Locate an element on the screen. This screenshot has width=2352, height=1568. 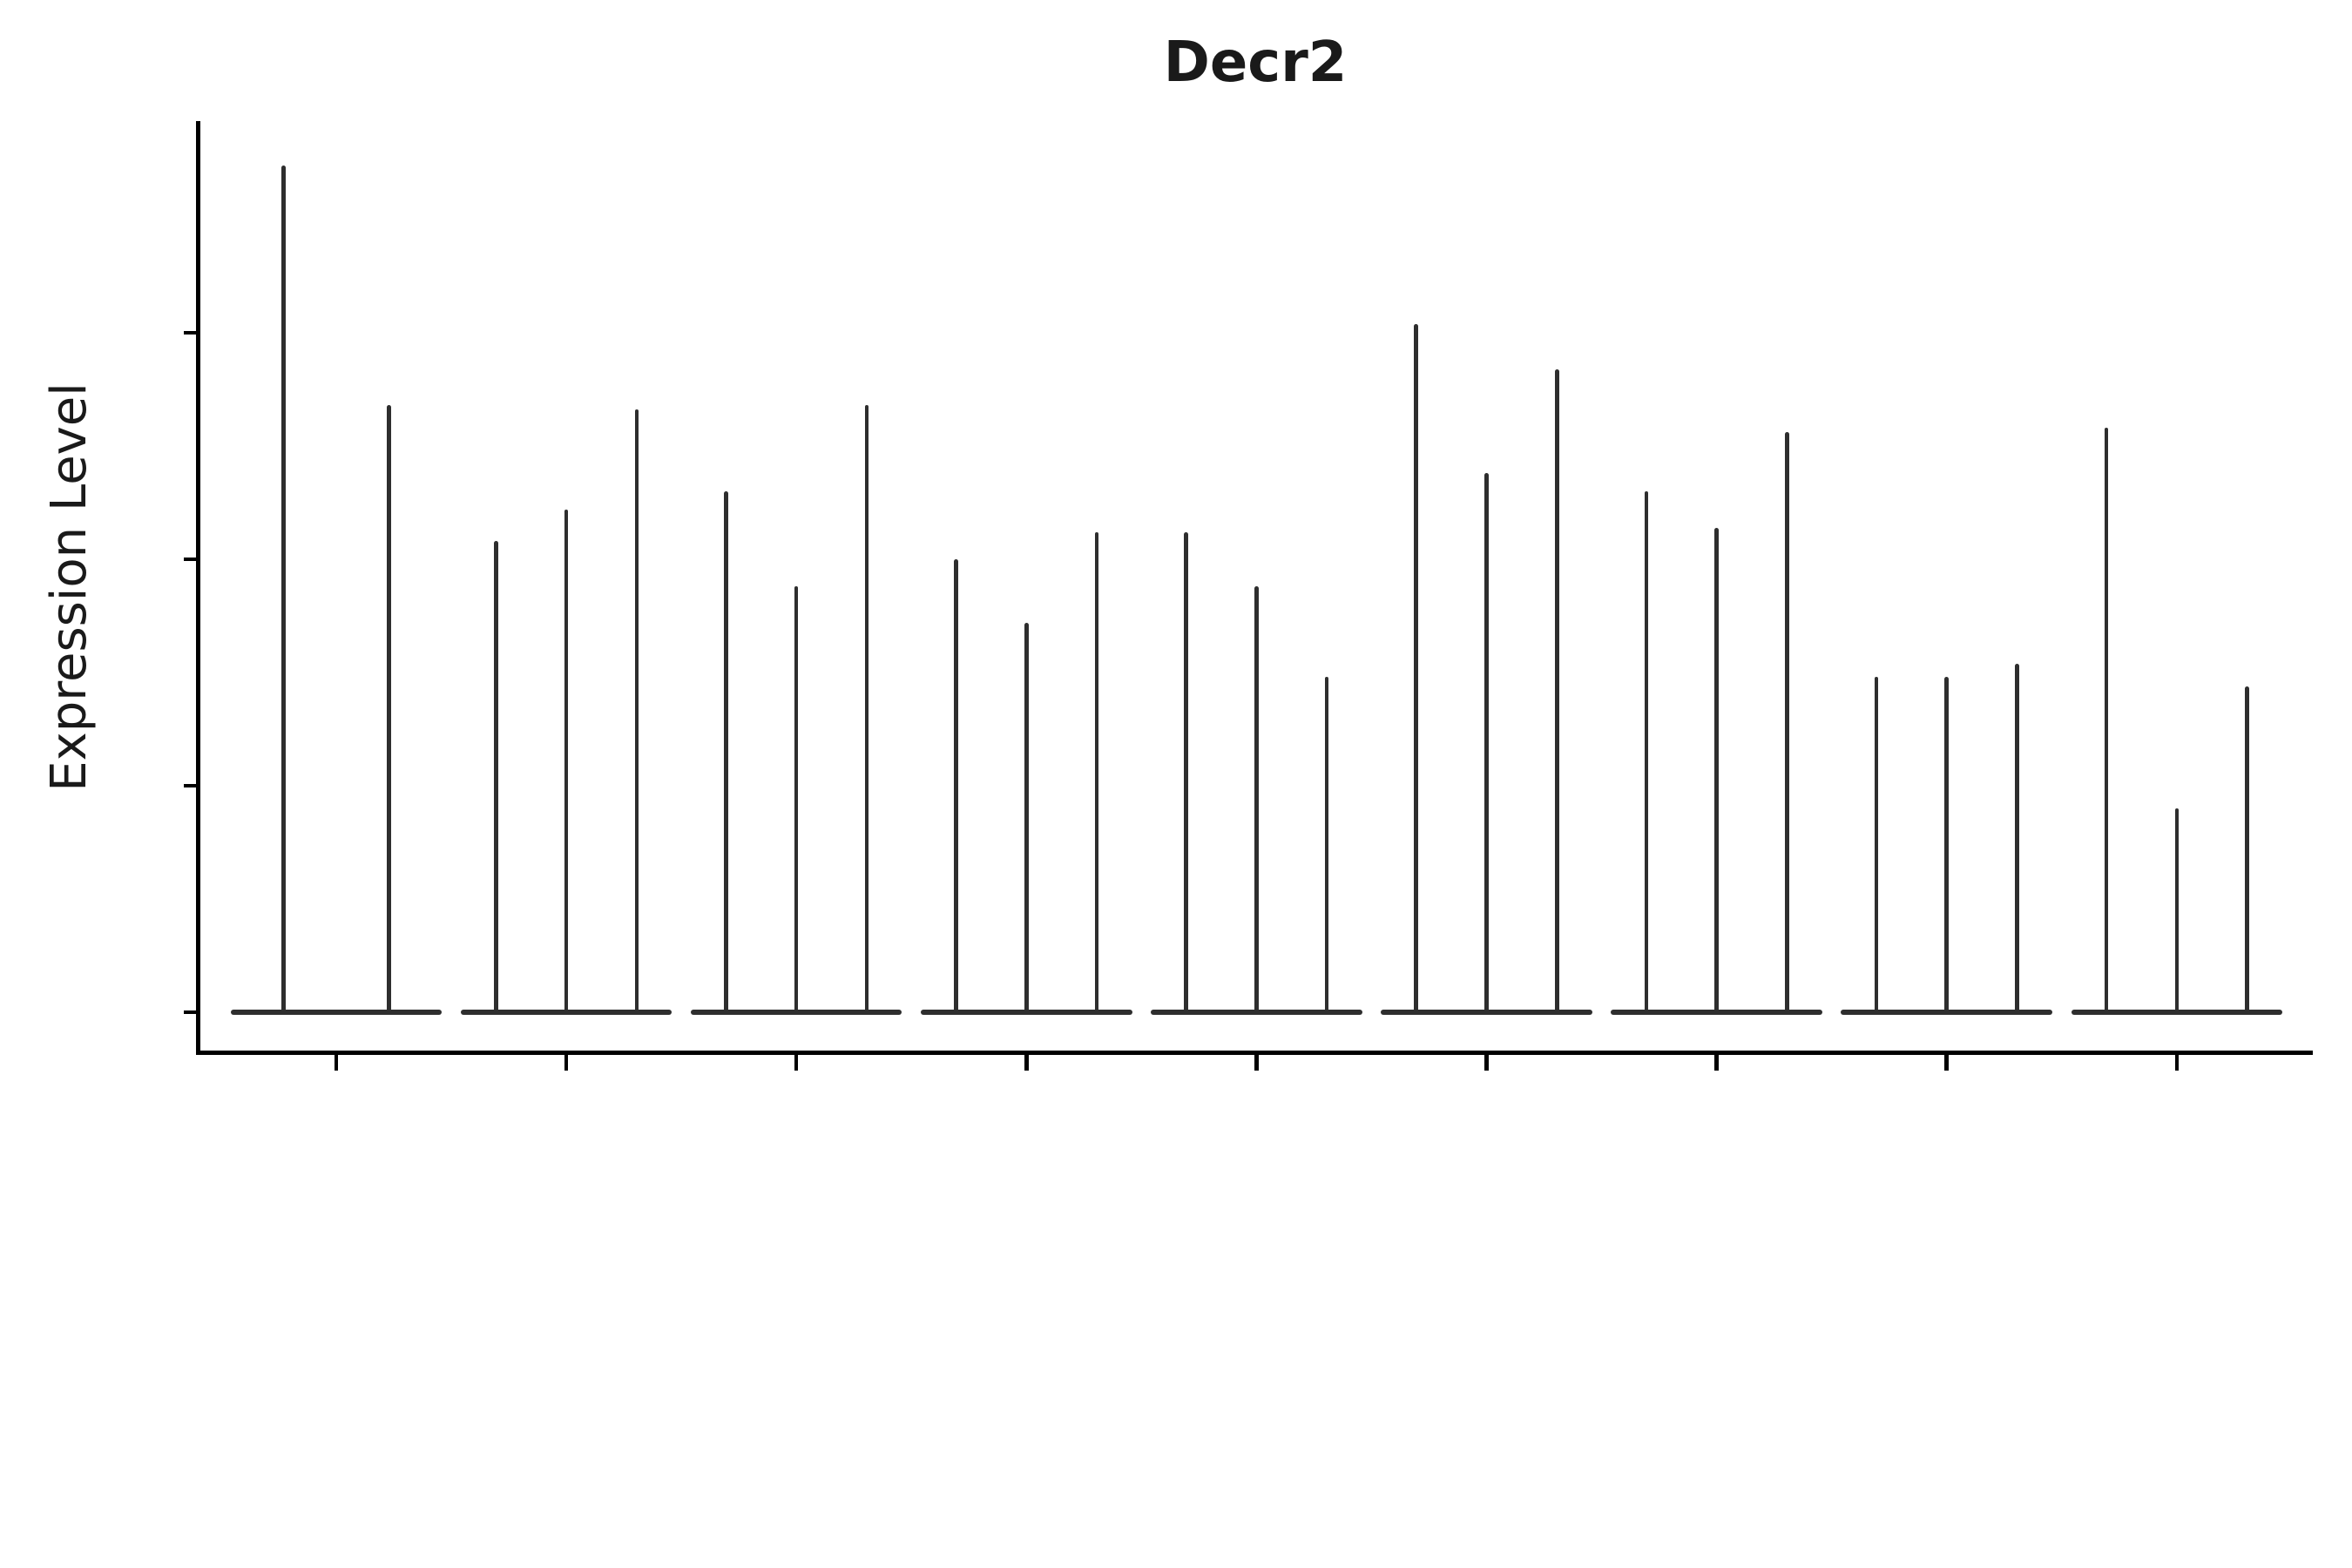
y-axis-line is located at coordinates (198, 588).